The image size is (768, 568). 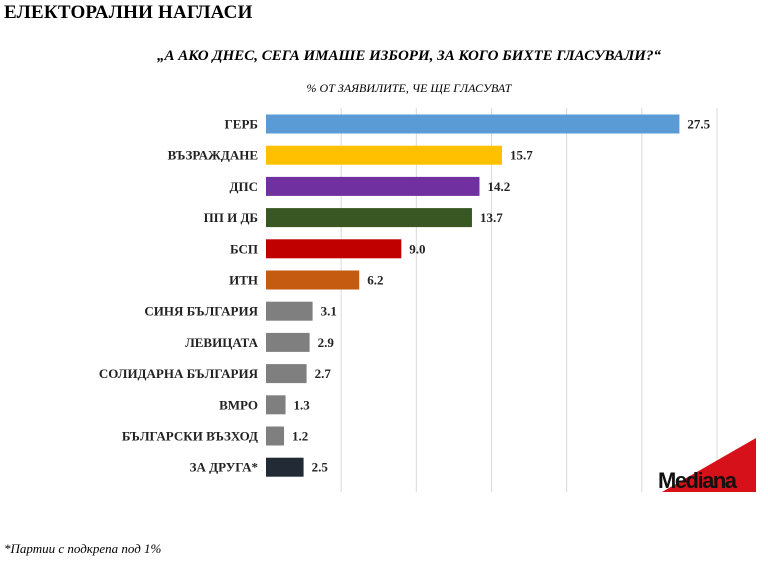 What do you see at coordinates (179, 373) in the screenshot?
I see `category-label: СОЛИДАРНА БЪЛГАРИЯ` at bounding box center [179, 373].